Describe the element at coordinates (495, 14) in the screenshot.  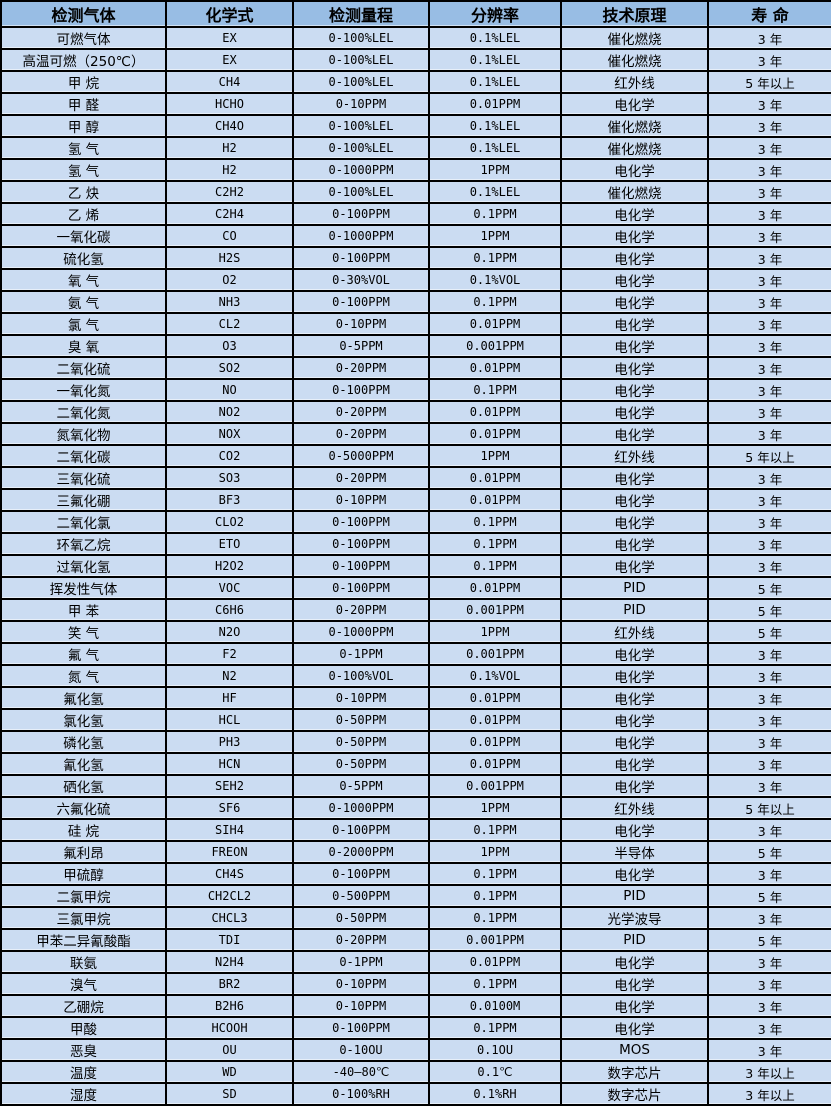
I see `column-header-resolution: 分辨率` at that location.